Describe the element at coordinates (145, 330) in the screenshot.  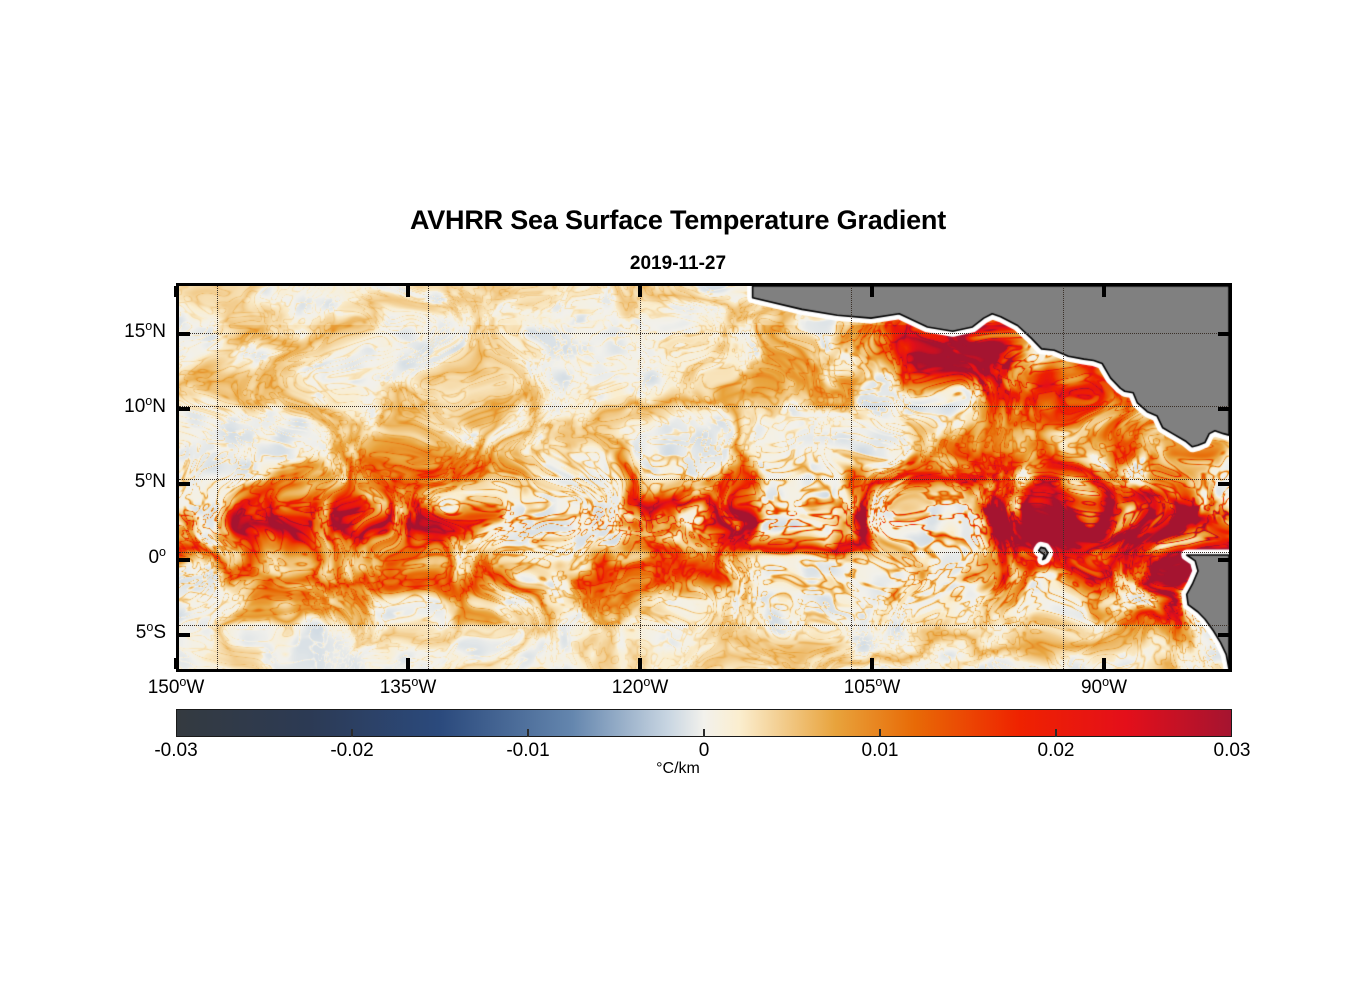
I see `ytick-label: 15oN` at that location.